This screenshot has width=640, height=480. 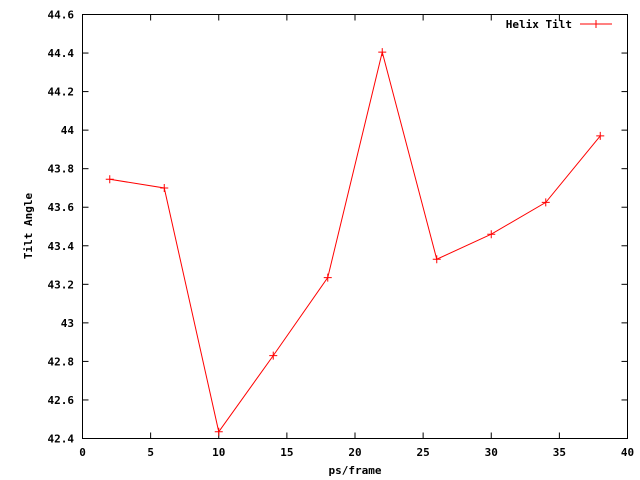 What do you see at coordinates (82, 452) in the screenshot?
I see `x-tick-label: 0` at bounding box center [82, 452].